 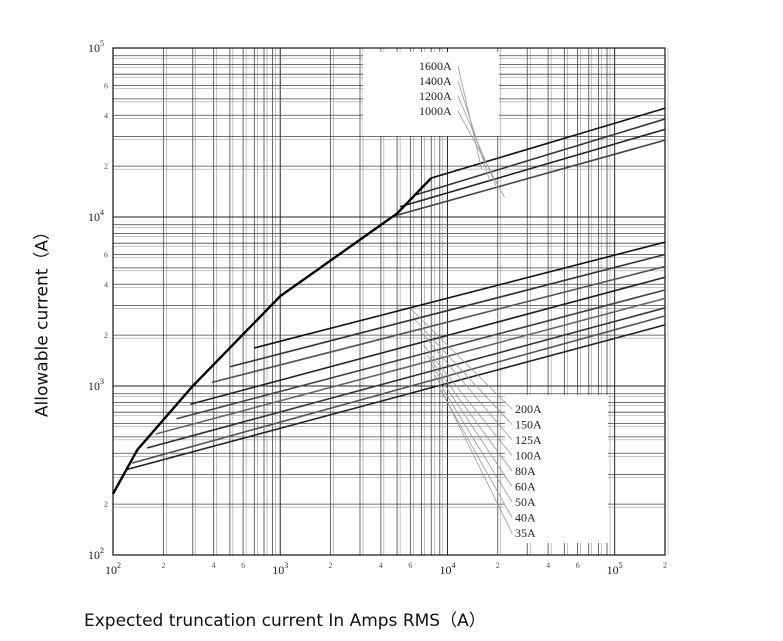 What do you see at coordinates (96, 385) in the screenshot?
I see `y-major-tick-label: 10³` at bounding box center [96, 385].